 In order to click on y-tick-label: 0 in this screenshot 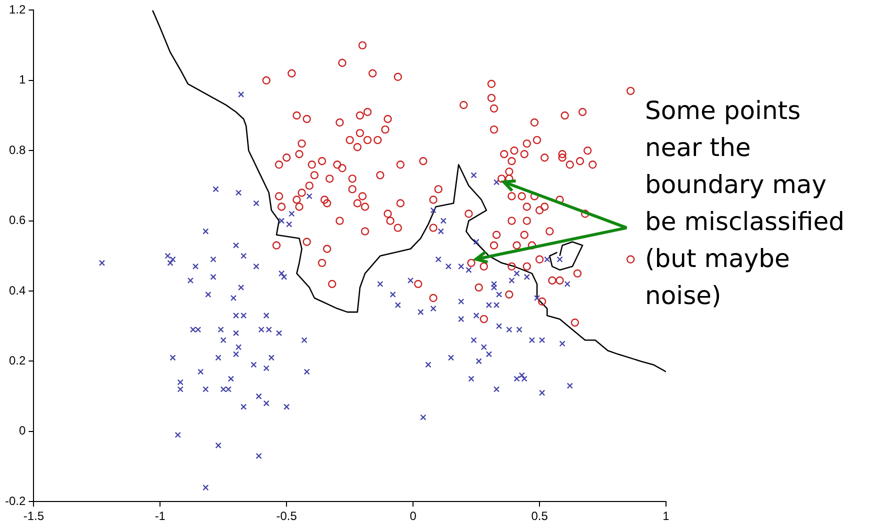, I will do `click(22, 431)`.